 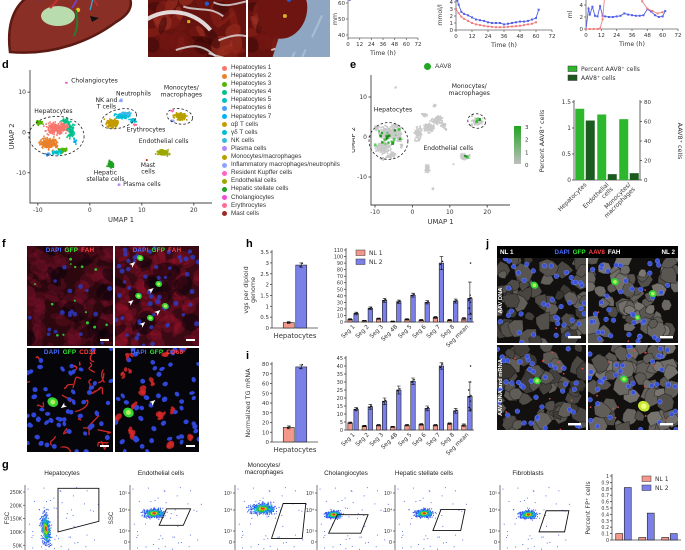 What do you see at coordinates (541, 300) in the screenshot?
I see `micro-tile-aav-dna-nl1` at bounding box center [541, 300].